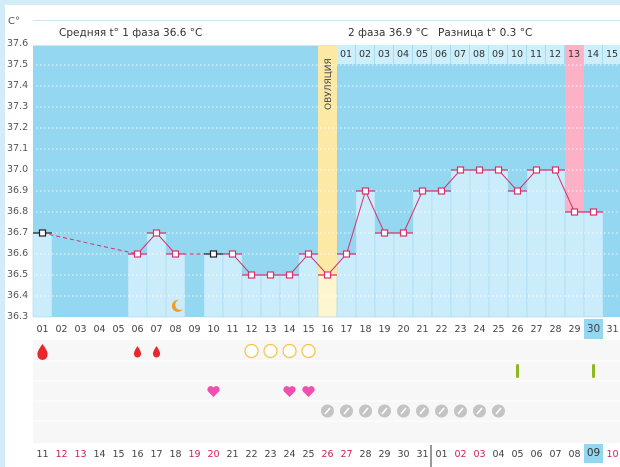  Describe the element at coordinates (536, 329) in the screenshot. I see `cycle-day-label: 27` at that location.